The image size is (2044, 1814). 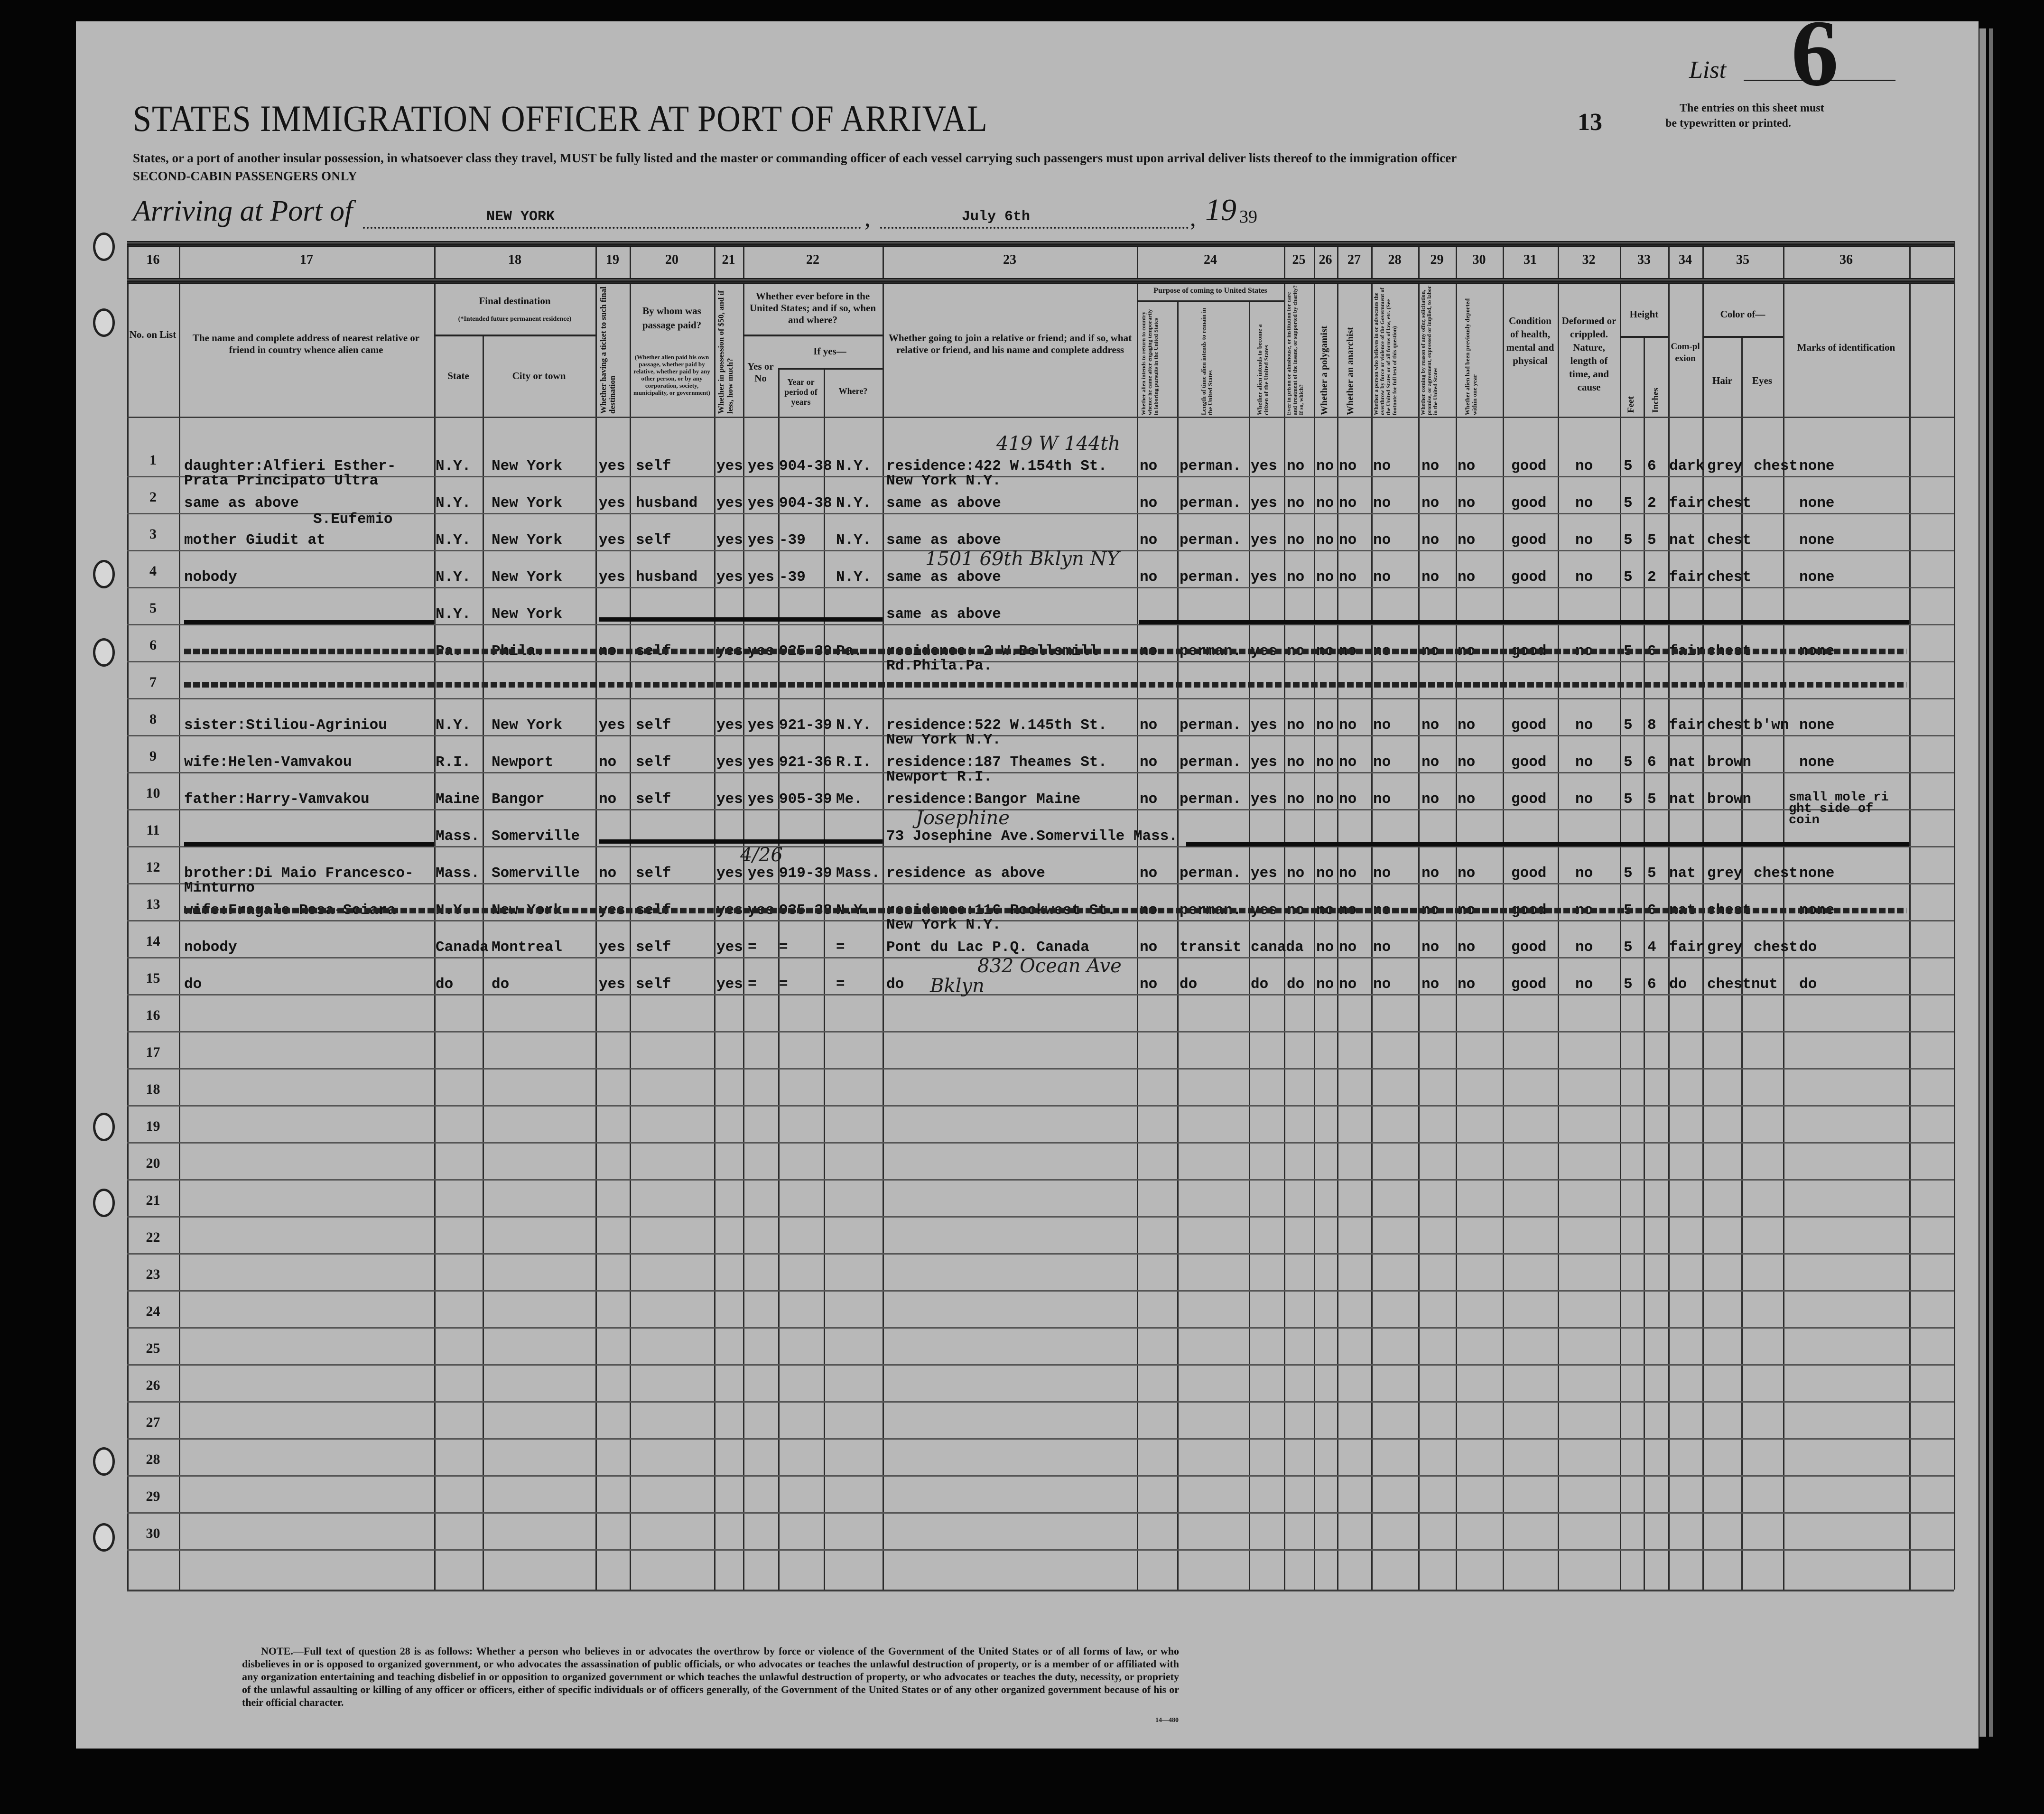 What do you see at coordinates (299, 880) in the screenshot?
I see `cell-rel: brother:Di Maio Francesco- Minturno` at bounding box center [299, 880].